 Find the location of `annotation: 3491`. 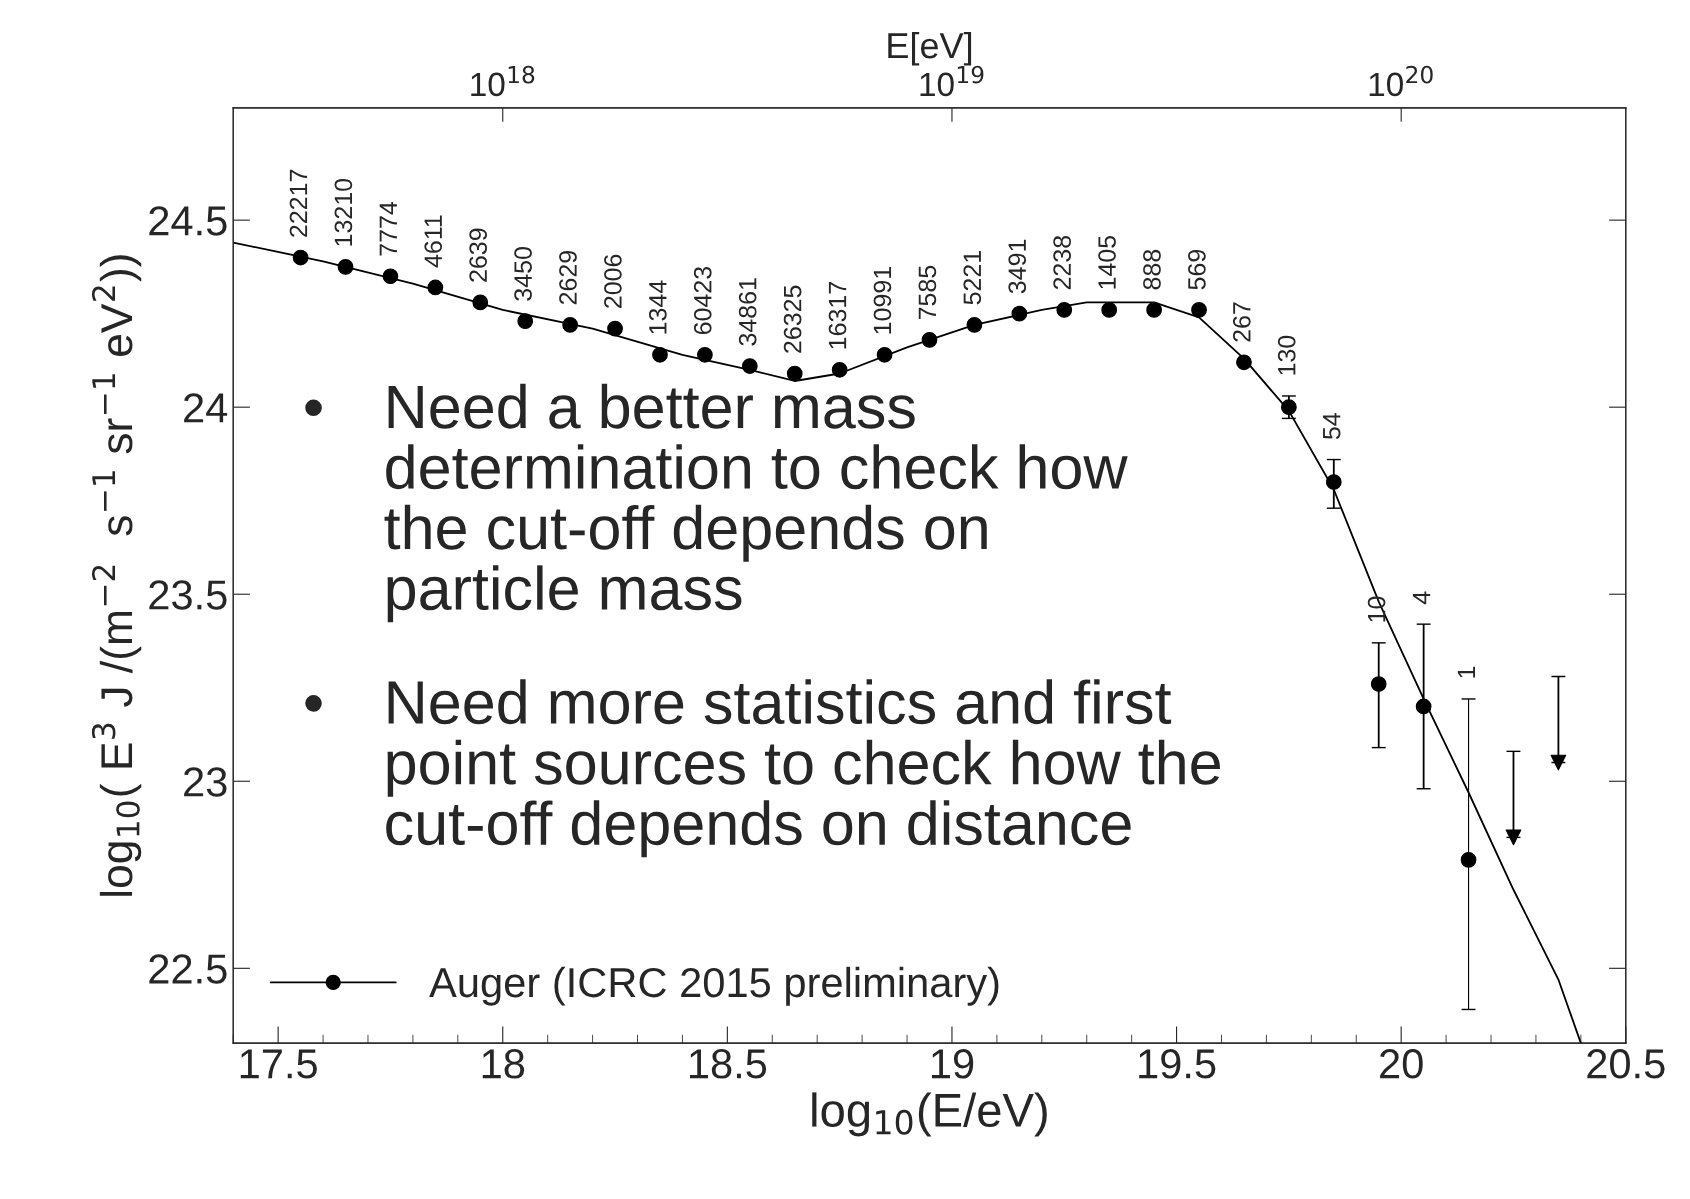

annotation: 3491 is located at coordinates (1017, 266).